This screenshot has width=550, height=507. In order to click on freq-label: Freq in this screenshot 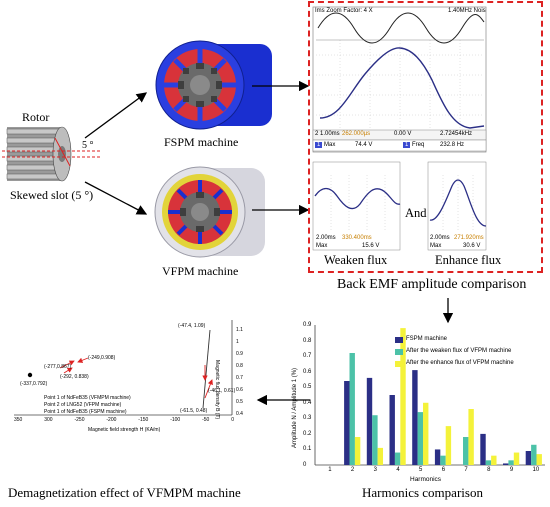, I will do `click(418, 145)`.